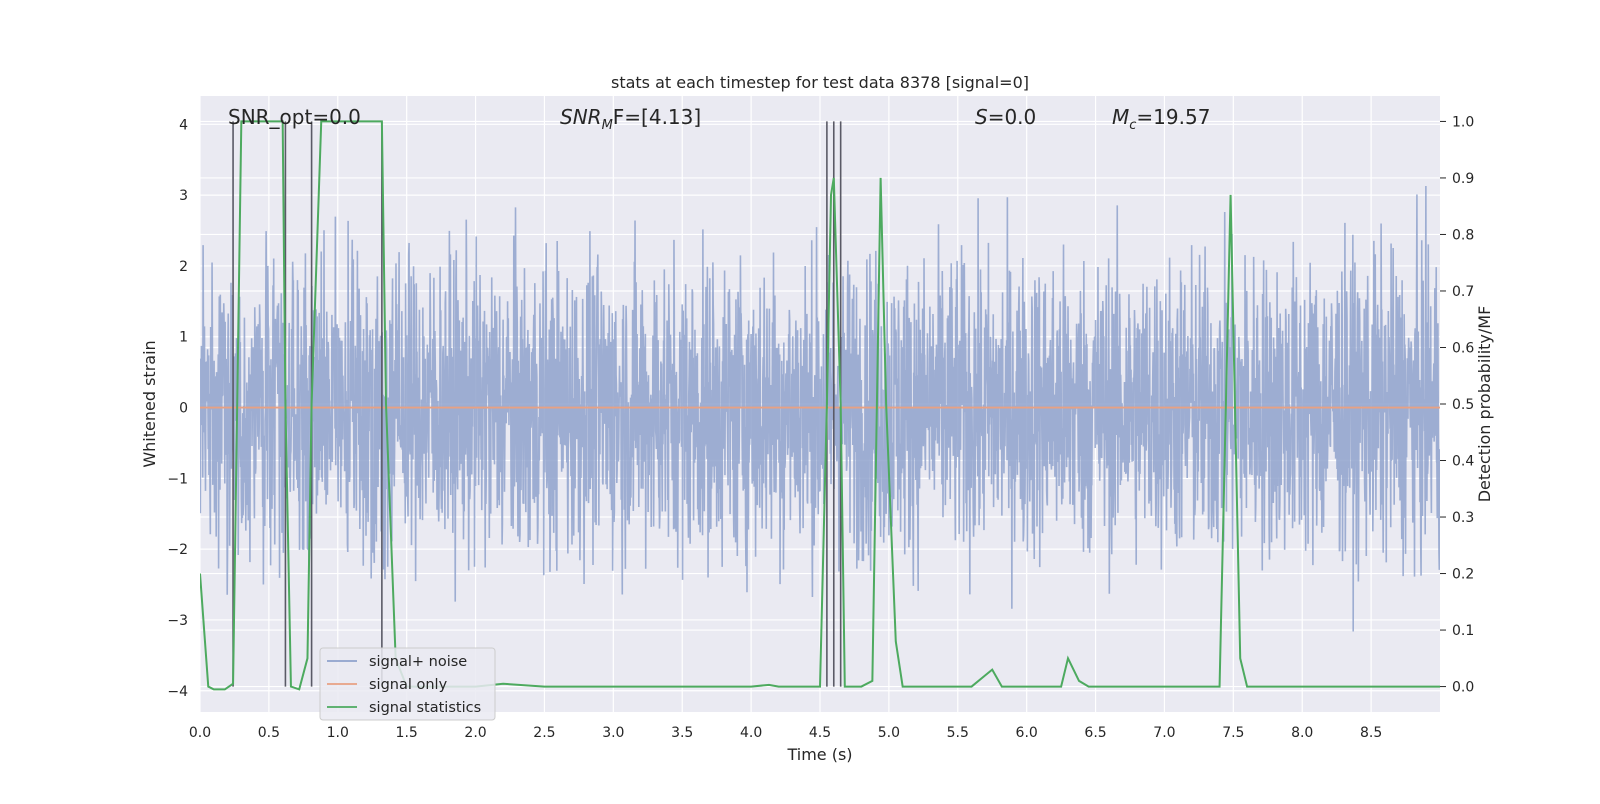 This screenshot has width=1600, height=804. I want to click on annotation-snr-opt: SNR_opt=0.0, so click(294, 117).